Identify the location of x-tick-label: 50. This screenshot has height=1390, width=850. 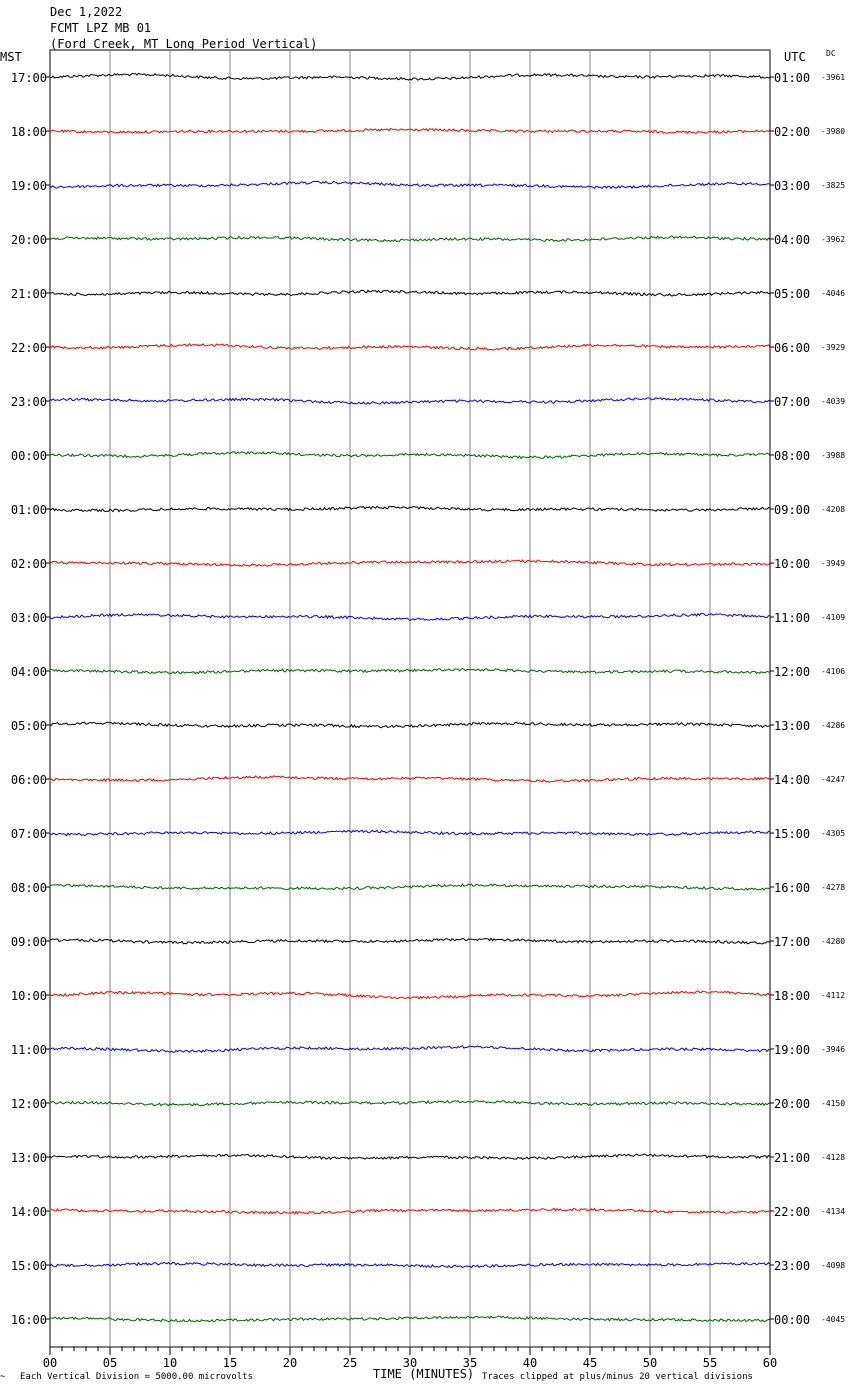
(650, 1363).